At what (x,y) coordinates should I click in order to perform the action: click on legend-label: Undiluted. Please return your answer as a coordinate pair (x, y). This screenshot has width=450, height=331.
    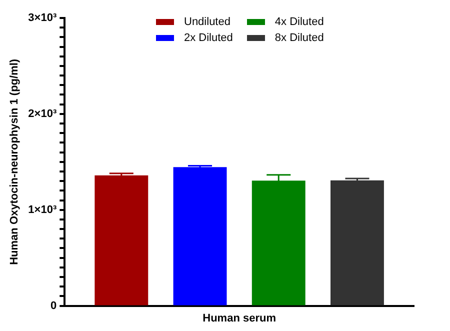
    Looking at the image, I should click on (207, 22).